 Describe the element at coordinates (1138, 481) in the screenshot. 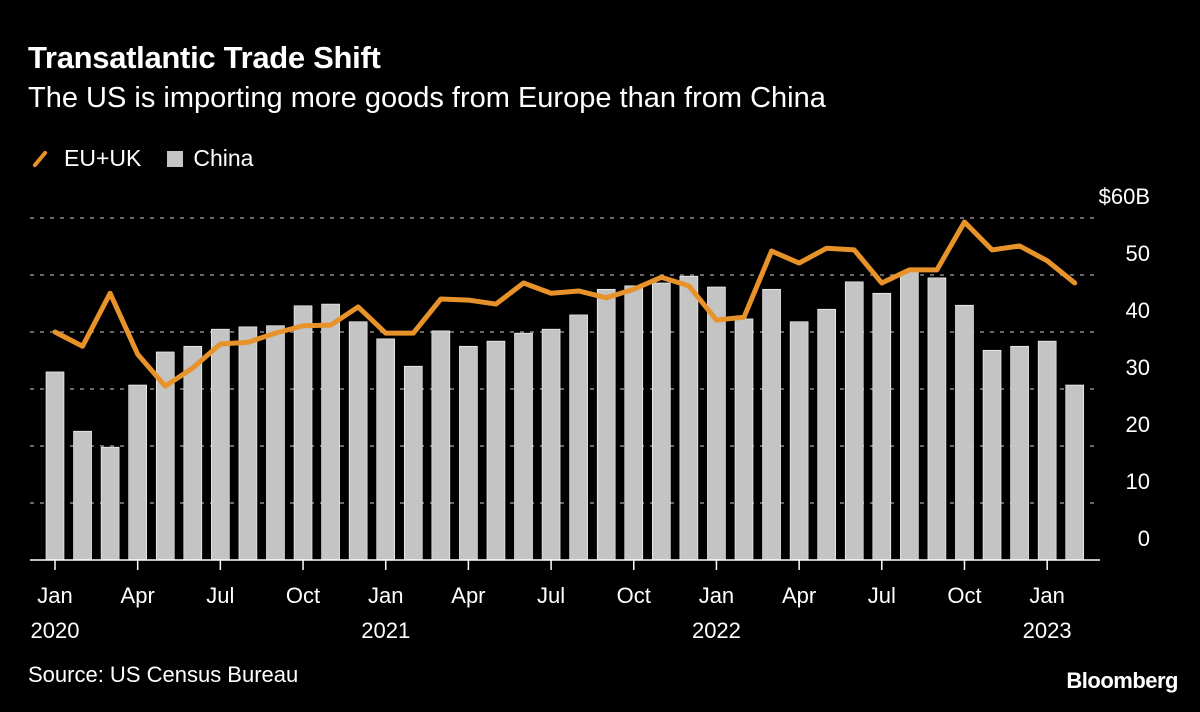

I see `y-tick-label: 10` at that location.